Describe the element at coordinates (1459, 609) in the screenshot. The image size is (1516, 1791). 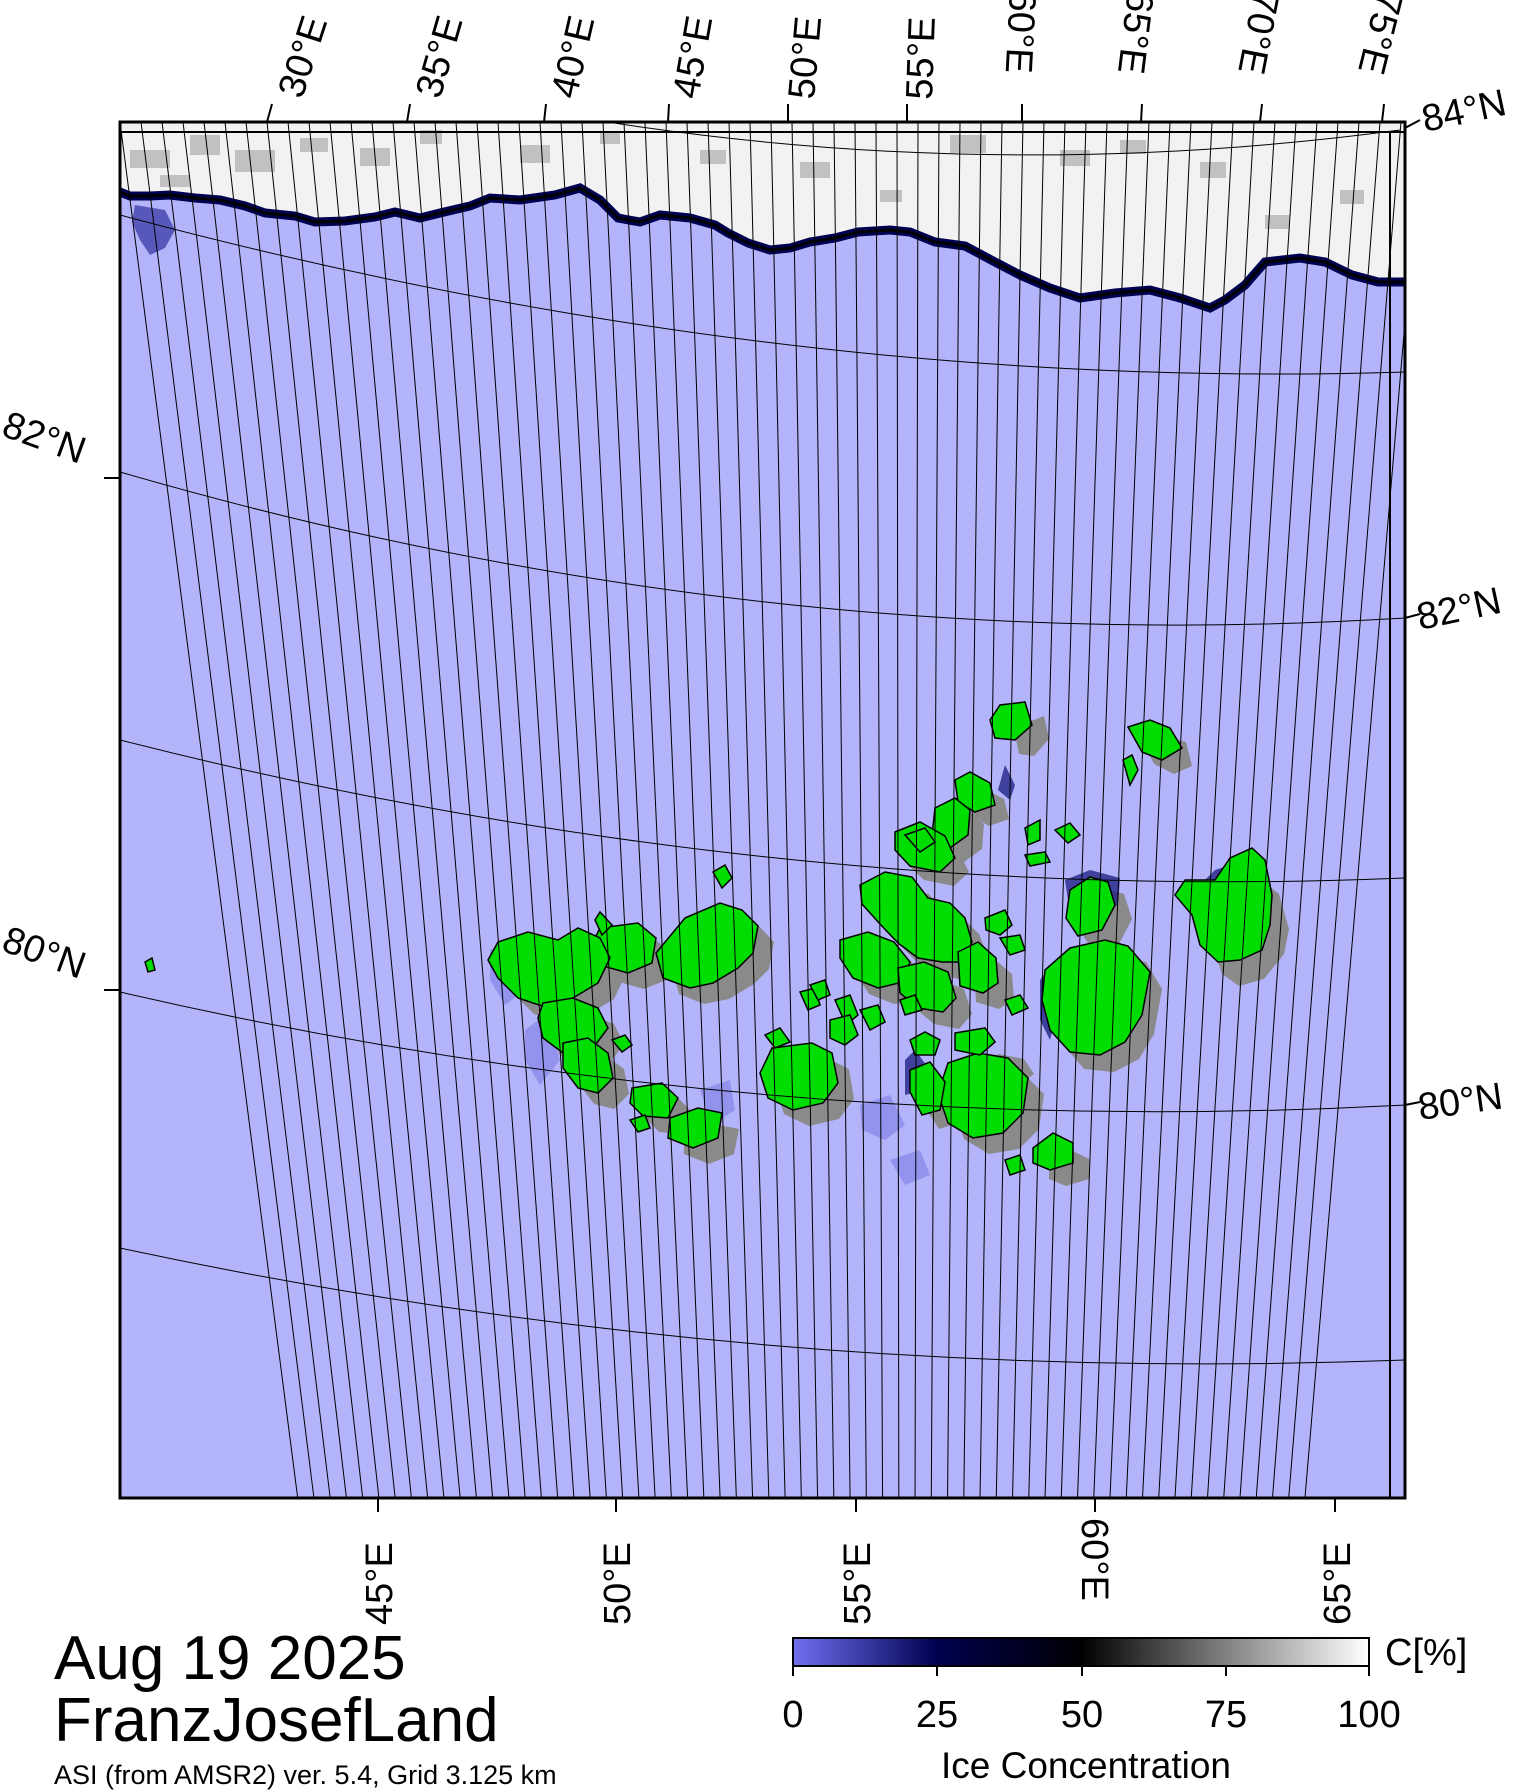
I see `lat-label-right-upper: 82°N` at that location.